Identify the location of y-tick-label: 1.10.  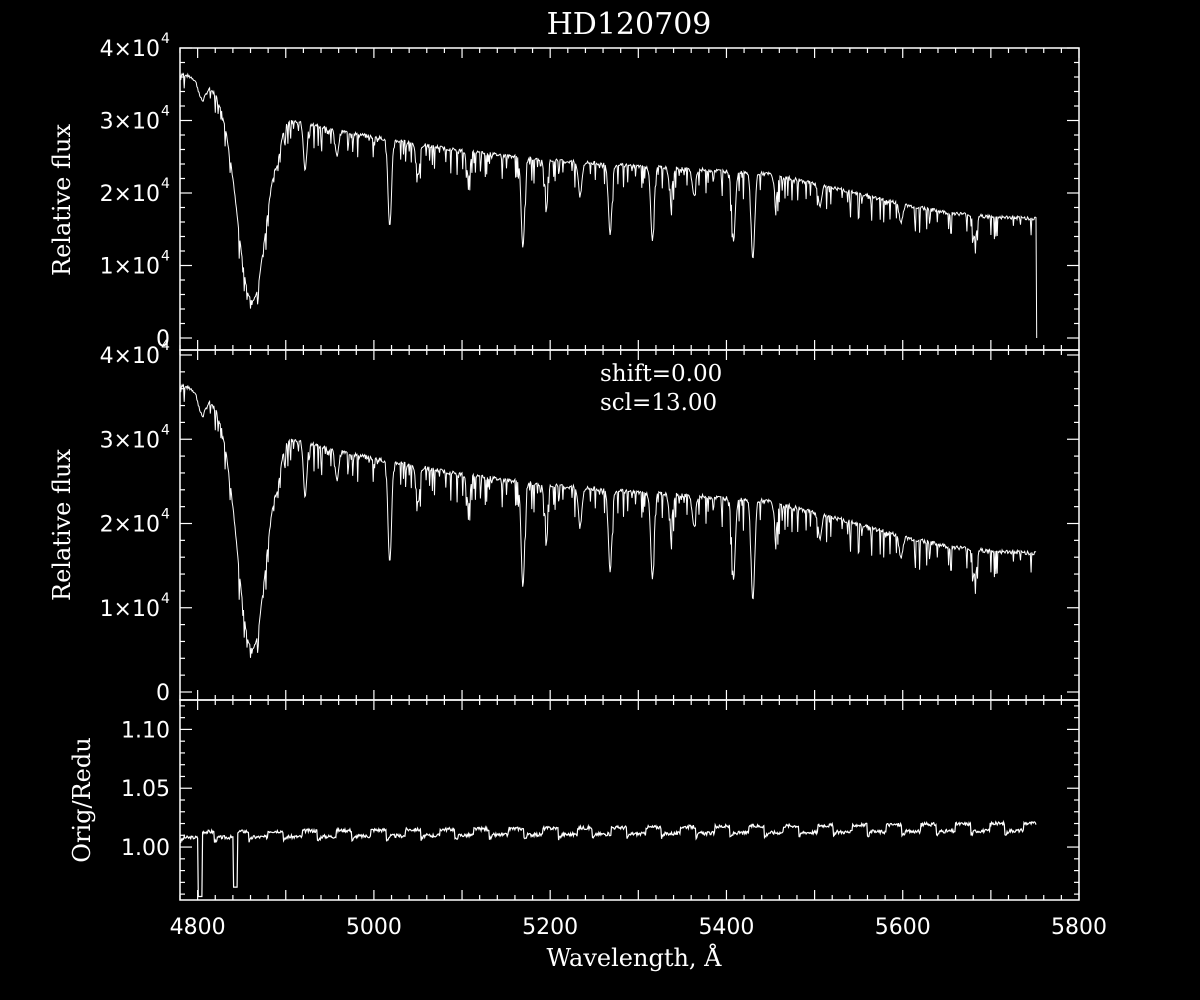
(145, 730).